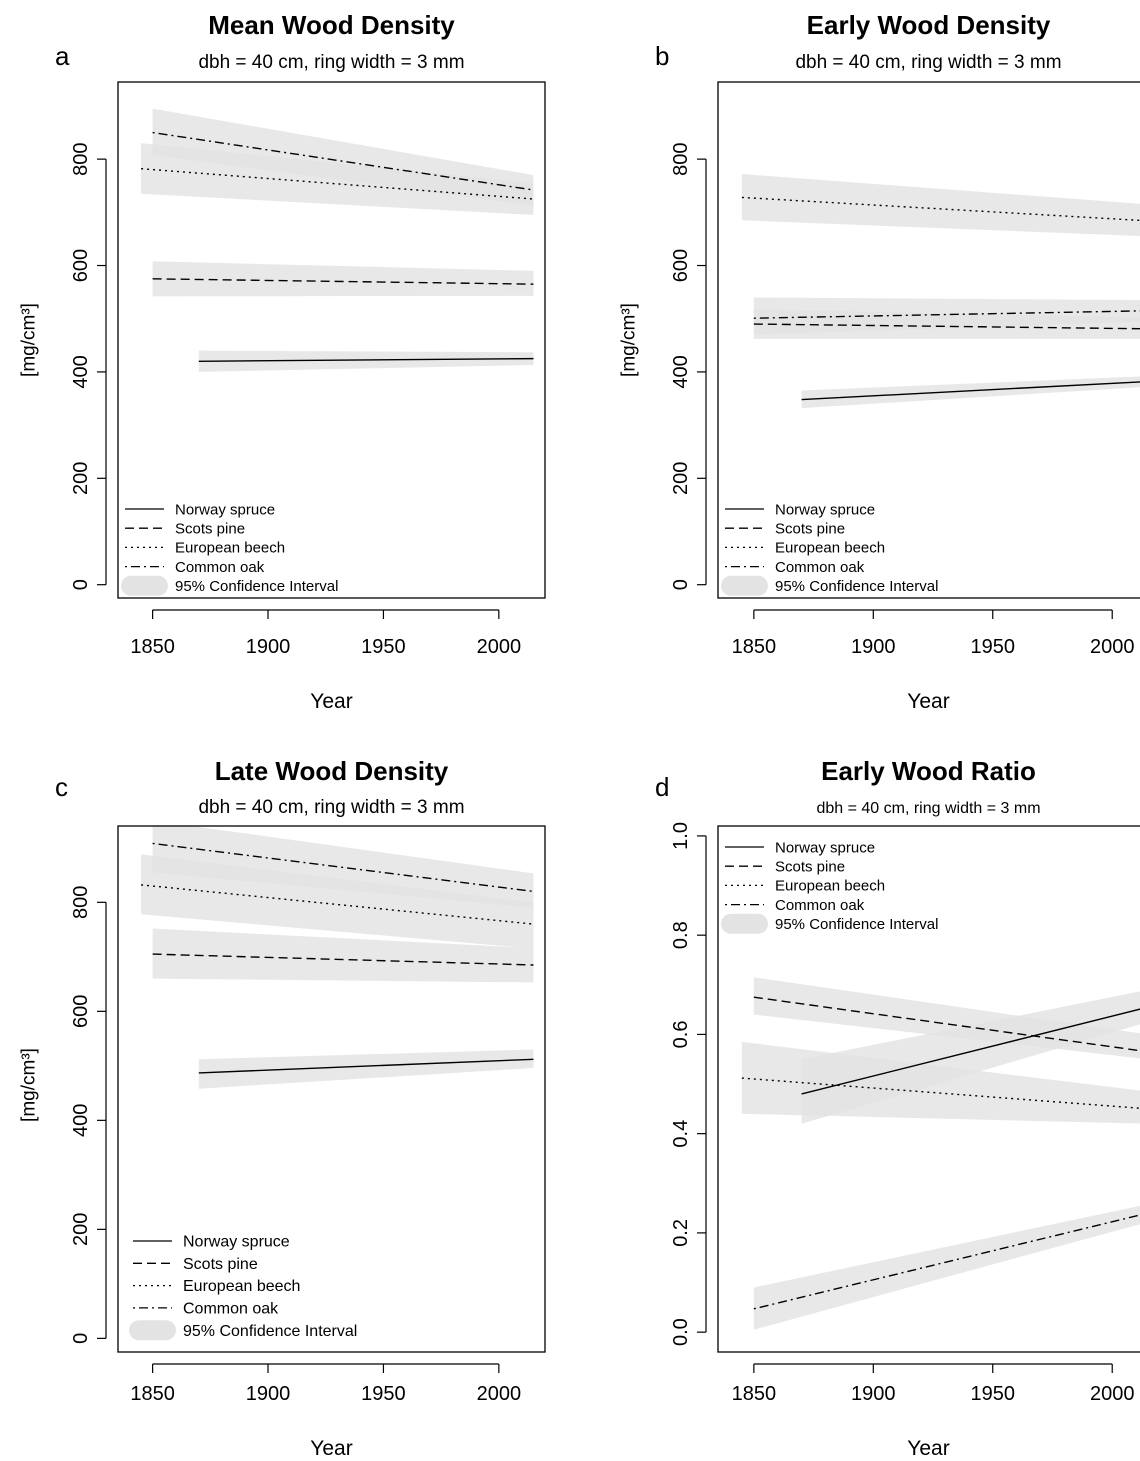 Image resolution: width=1140 pixels, height=1461 pixels. What do you see at coordinates (662, 56) in the screenshot?
I see `panel-label: b` at bounding box center [662, 56].